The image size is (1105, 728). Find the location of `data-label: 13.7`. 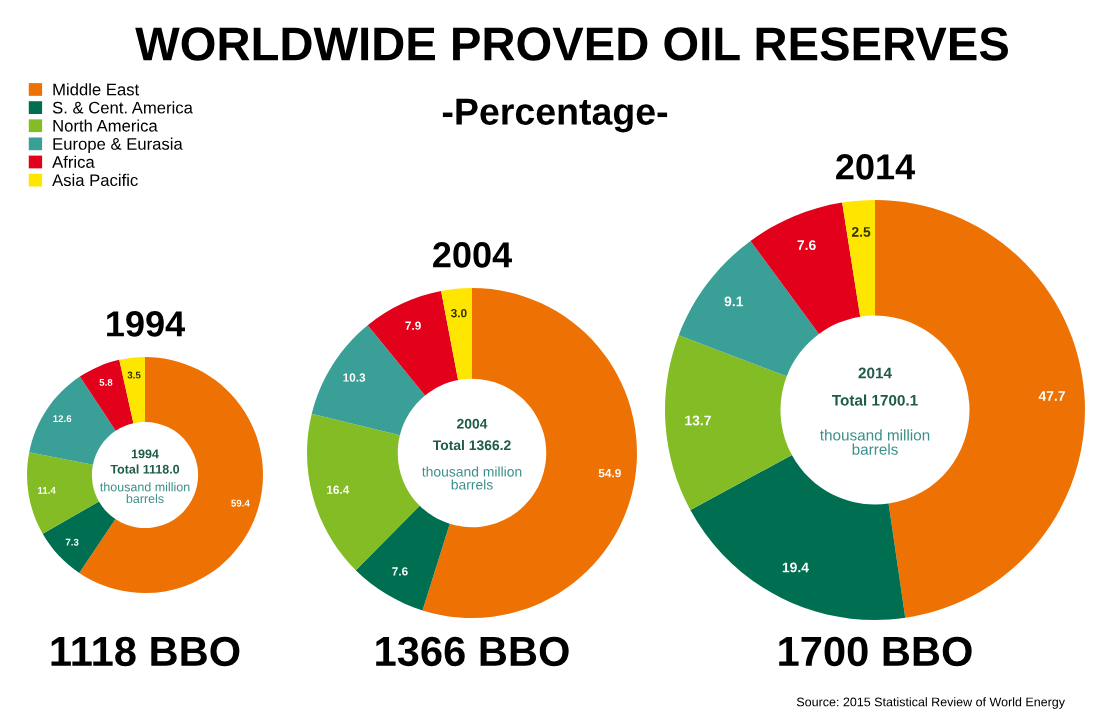

data-label: 13.7 is located at coordinates (698, 420).